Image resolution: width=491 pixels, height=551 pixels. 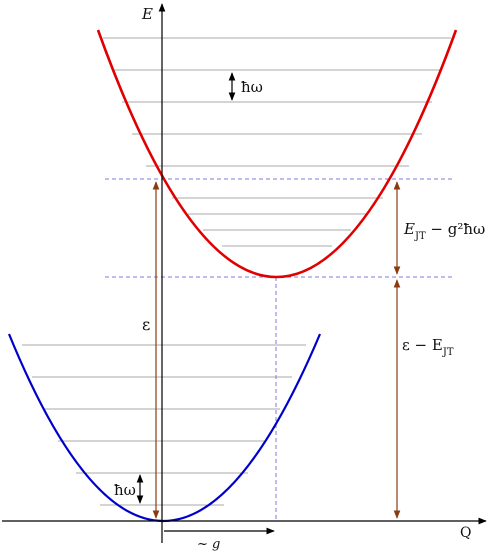 I want to click on jt-difference-symbol: E, so click(x=409, y=229).